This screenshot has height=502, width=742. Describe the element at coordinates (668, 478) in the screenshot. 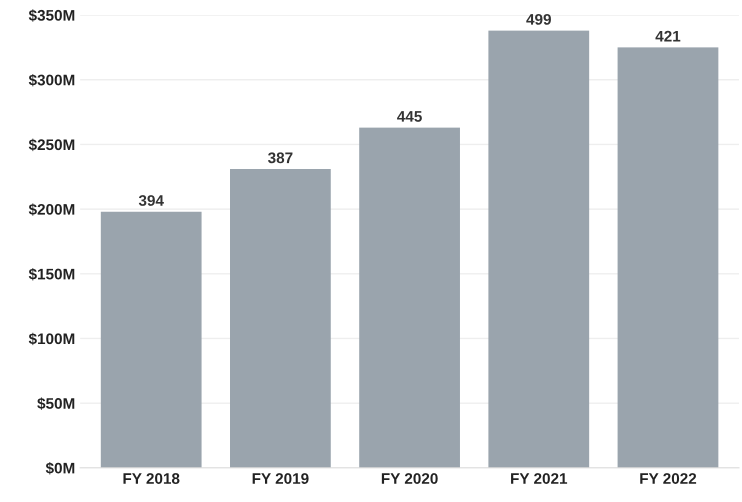

I see `x-tick-label: FY 2022` at that location.